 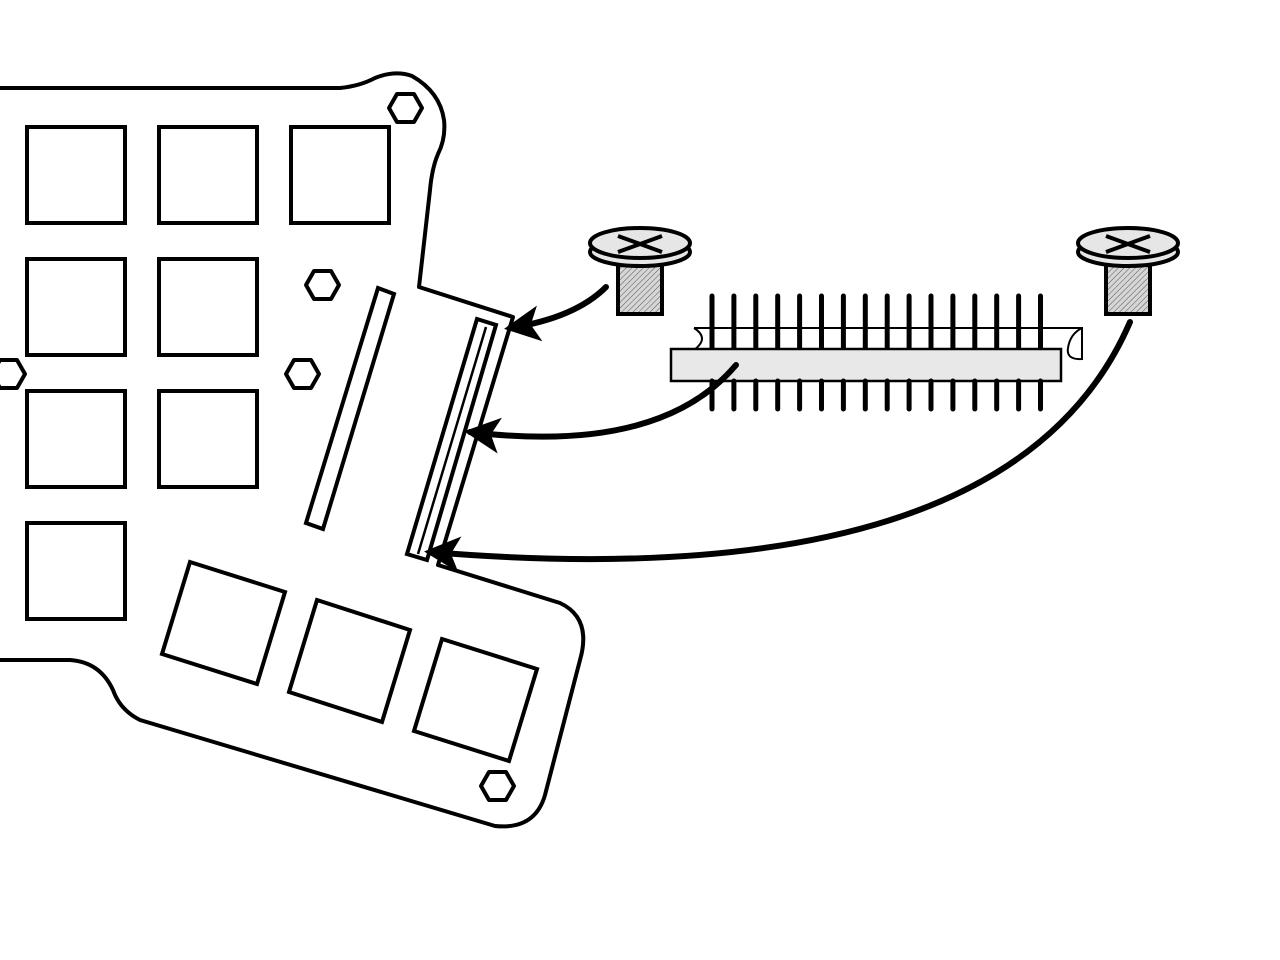 I want to click on pin-header-back-curl, so click(x=698, y=339).